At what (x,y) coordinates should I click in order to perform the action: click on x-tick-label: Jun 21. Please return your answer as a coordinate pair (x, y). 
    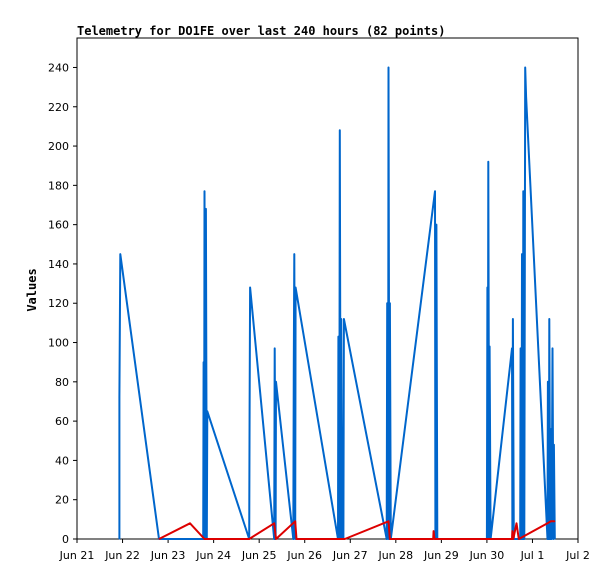
    Looking at the image, I should click on (77, 555).